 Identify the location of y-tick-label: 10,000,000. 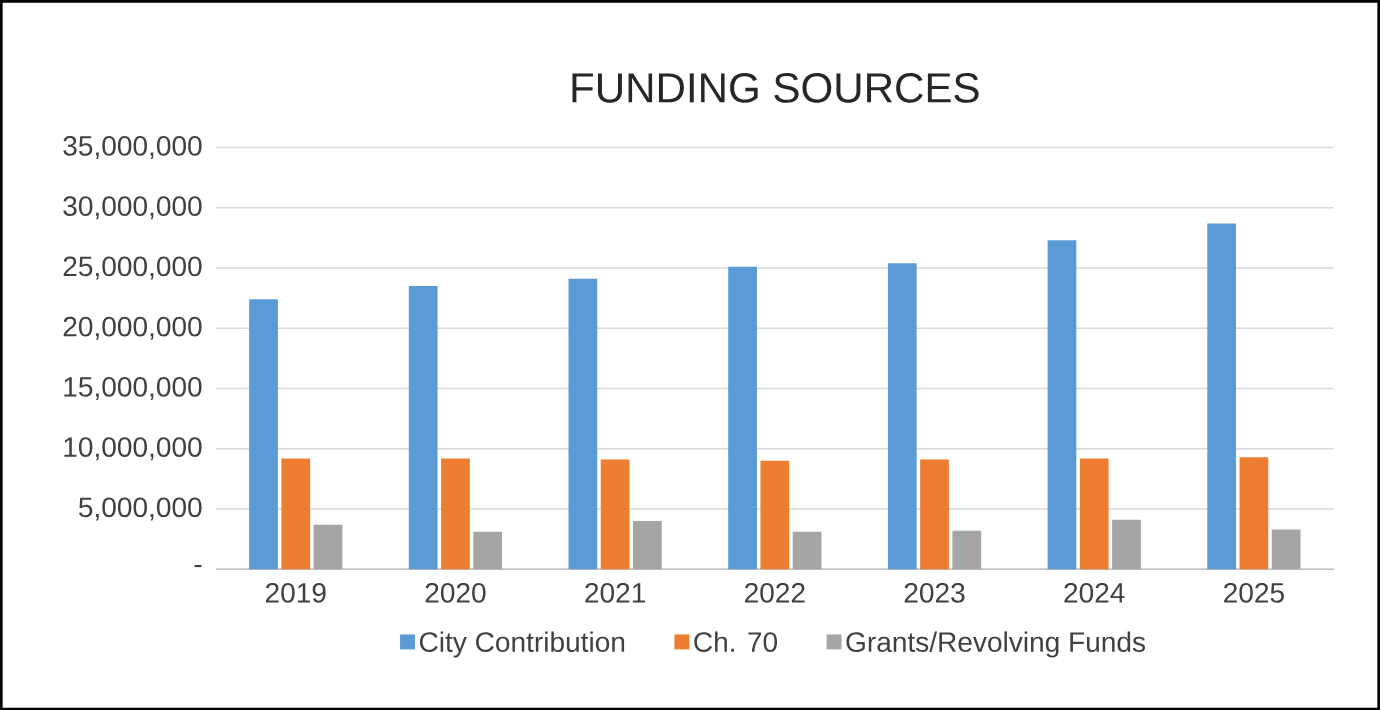
(133, 449).